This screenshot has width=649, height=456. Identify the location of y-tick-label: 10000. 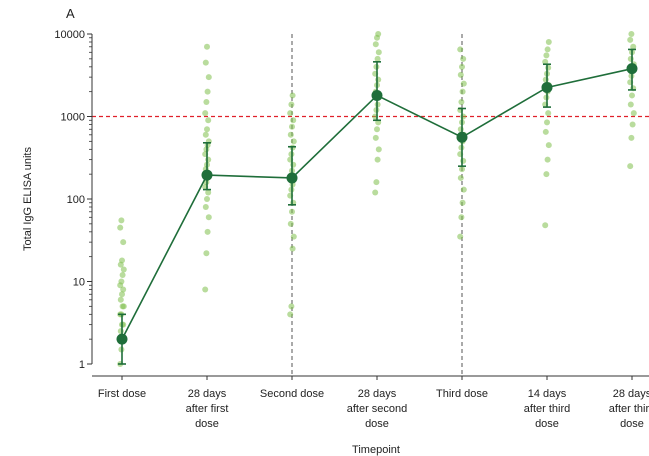
(69, 35).